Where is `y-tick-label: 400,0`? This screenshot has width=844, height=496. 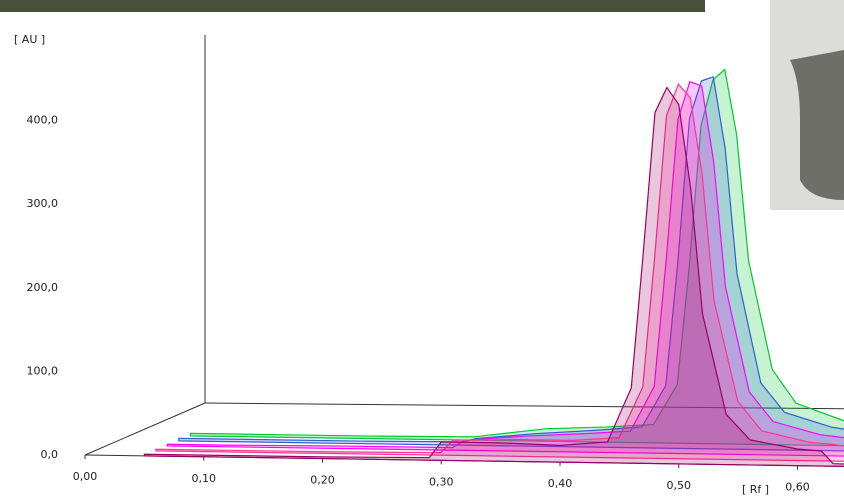 y-tick-label: 400,0 is located at coordinates (43, 120).